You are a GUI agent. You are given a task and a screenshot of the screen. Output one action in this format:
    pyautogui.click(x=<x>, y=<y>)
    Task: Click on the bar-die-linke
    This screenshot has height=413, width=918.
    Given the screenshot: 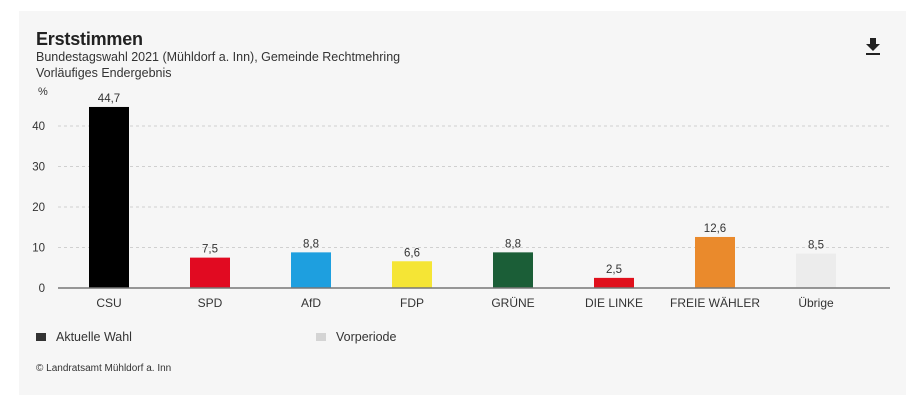 What is the action you would take?
    pyautogui.click(x=614, y=282)
    